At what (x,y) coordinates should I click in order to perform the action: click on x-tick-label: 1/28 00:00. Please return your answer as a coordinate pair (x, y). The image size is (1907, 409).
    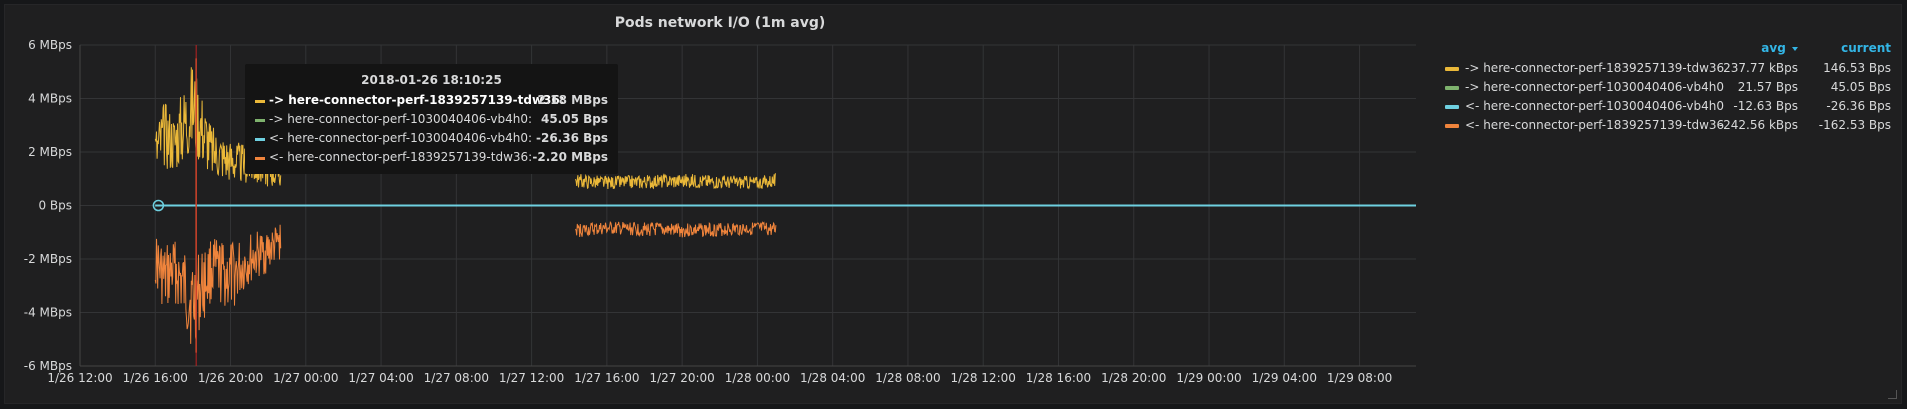
    Looking at the image, I should click on (757, 378).